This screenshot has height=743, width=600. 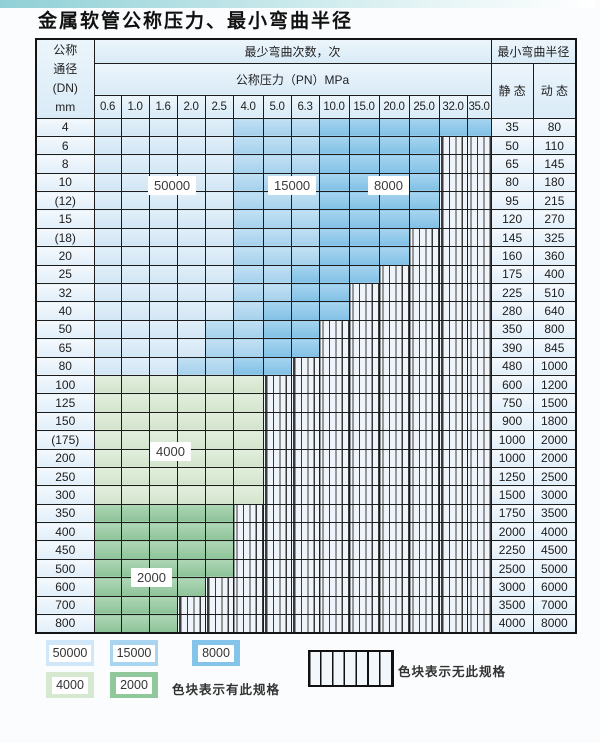 I want to click on dynamic-value-cell: 270, so click(x=554, y=219).